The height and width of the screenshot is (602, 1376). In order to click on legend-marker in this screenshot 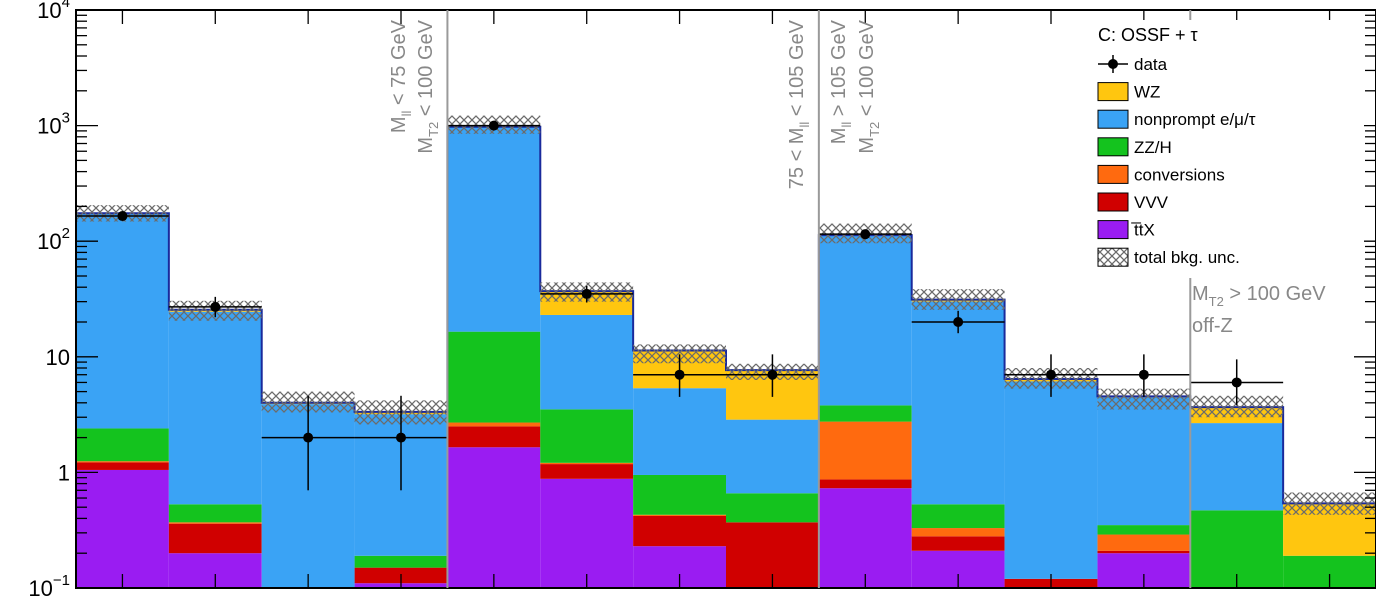, I will do `click(1113, 64)`.